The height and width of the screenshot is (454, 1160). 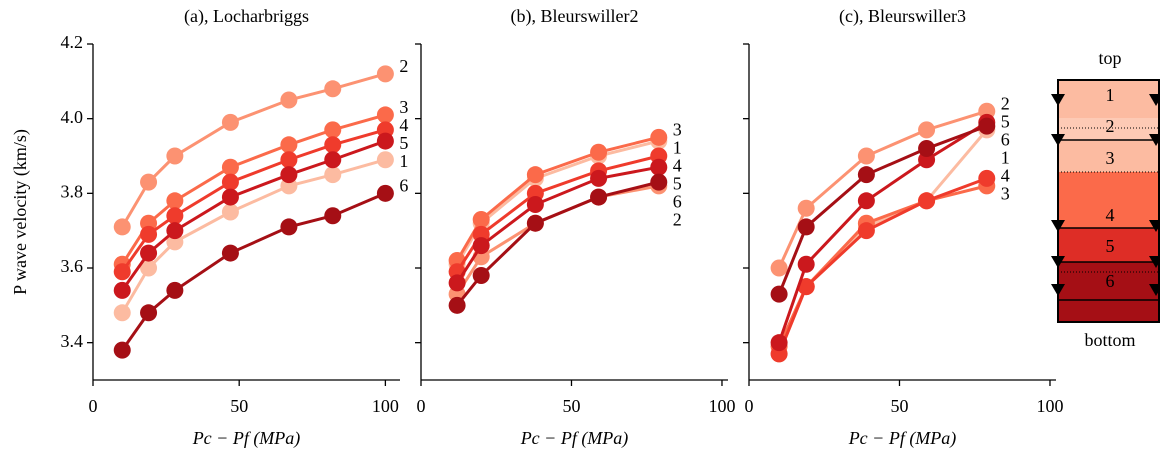 What do you see at coordinates (575, 16) in the screenshot?
I see `panel-title: (b), Bleurswiller2` at bounding box center [575, 16].